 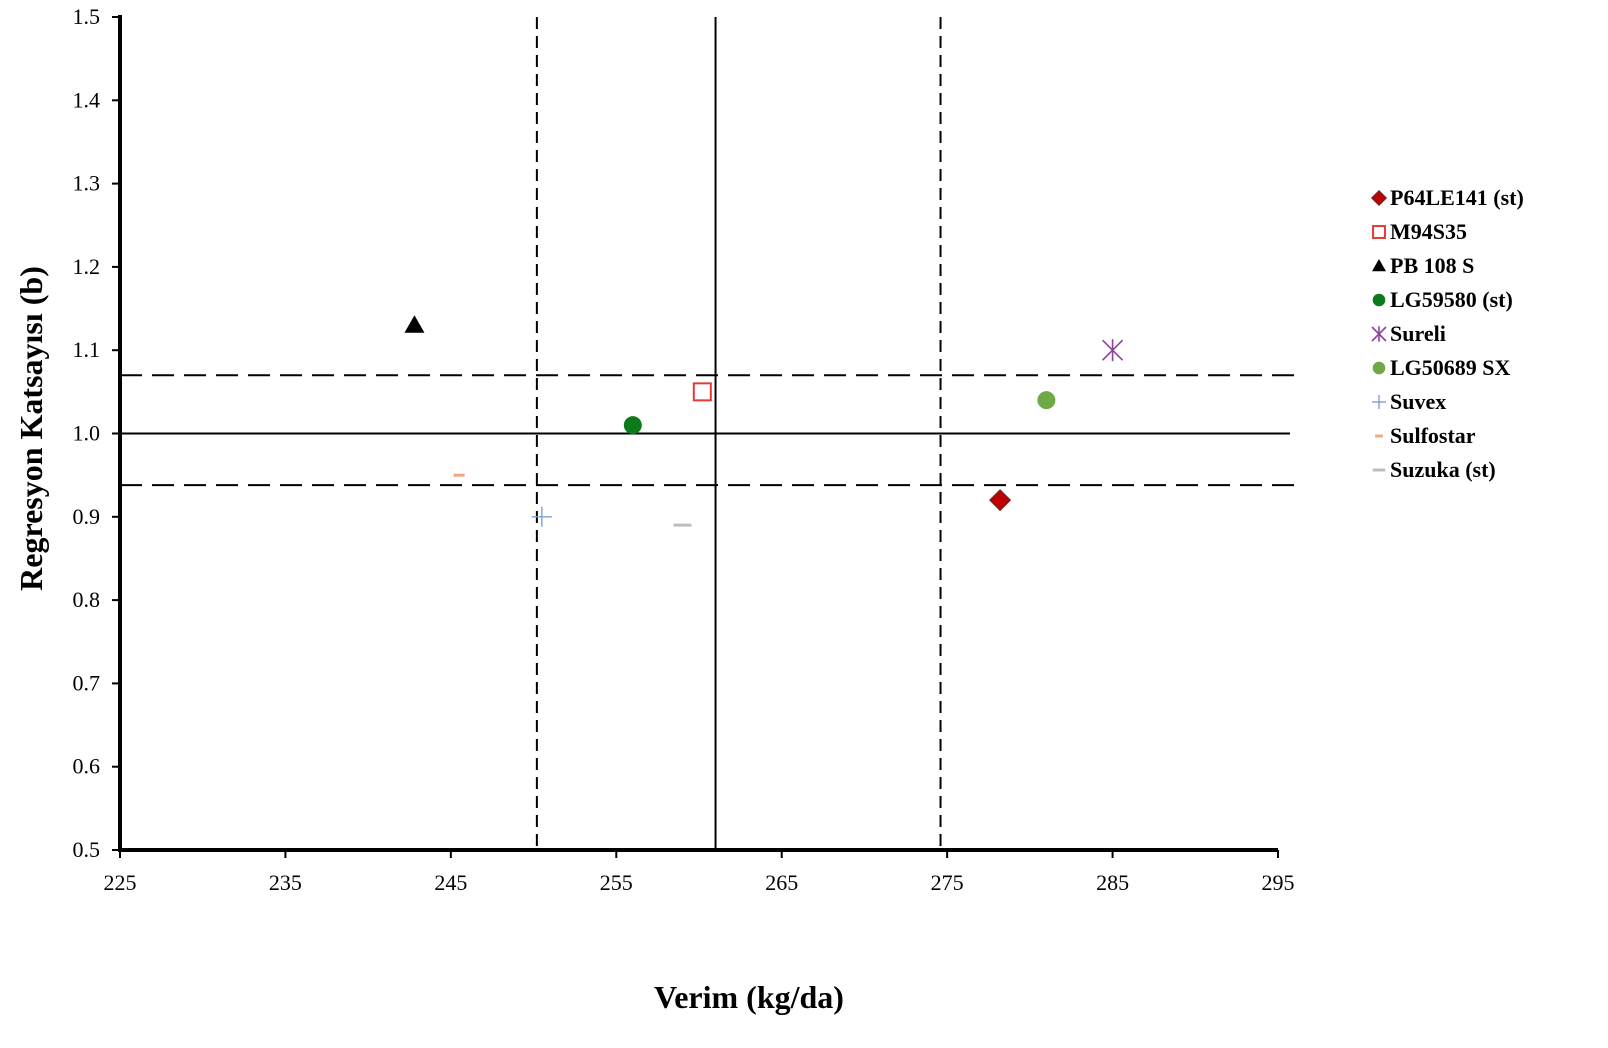 What do you see at coordinates (87, 99) in the screenshot?
I see `y-tick-label: 1.4` at bounding box center [87, 99].